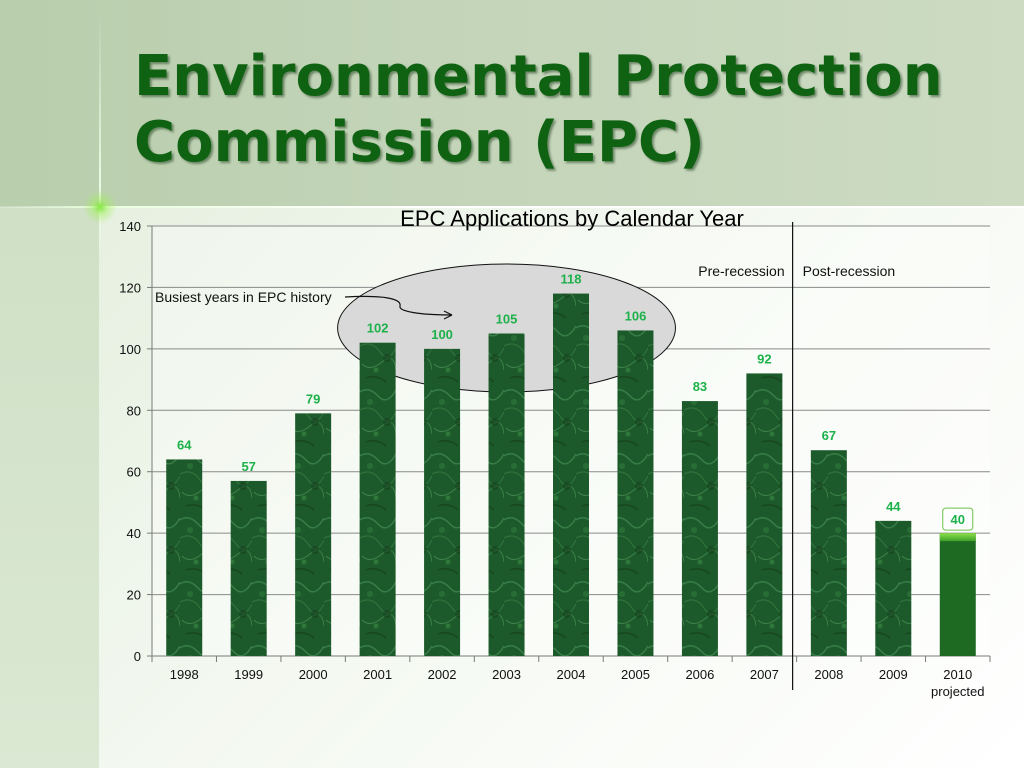 This screenshot has height=768, width=1024. What do you see at coordinates (100, 135) in the screenshot?
I see `decorative-vertical-line` at bounding box center [100, 135].